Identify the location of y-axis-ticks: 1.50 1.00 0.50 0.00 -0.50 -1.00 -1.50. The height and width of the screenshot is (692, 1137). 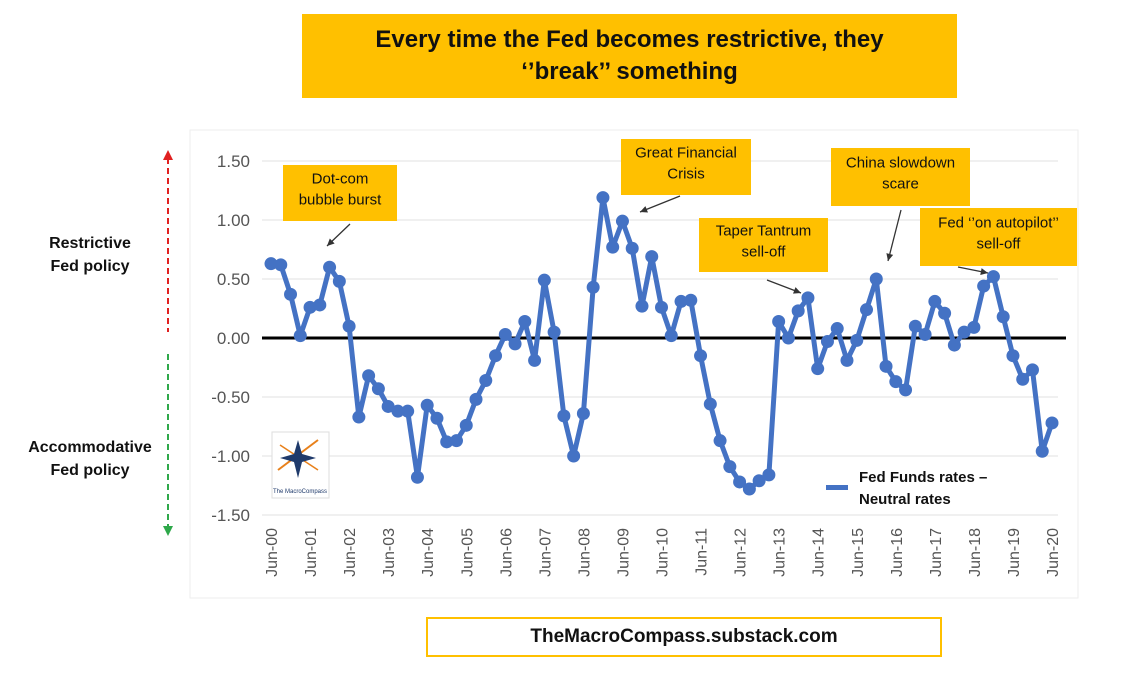
(230, 338).